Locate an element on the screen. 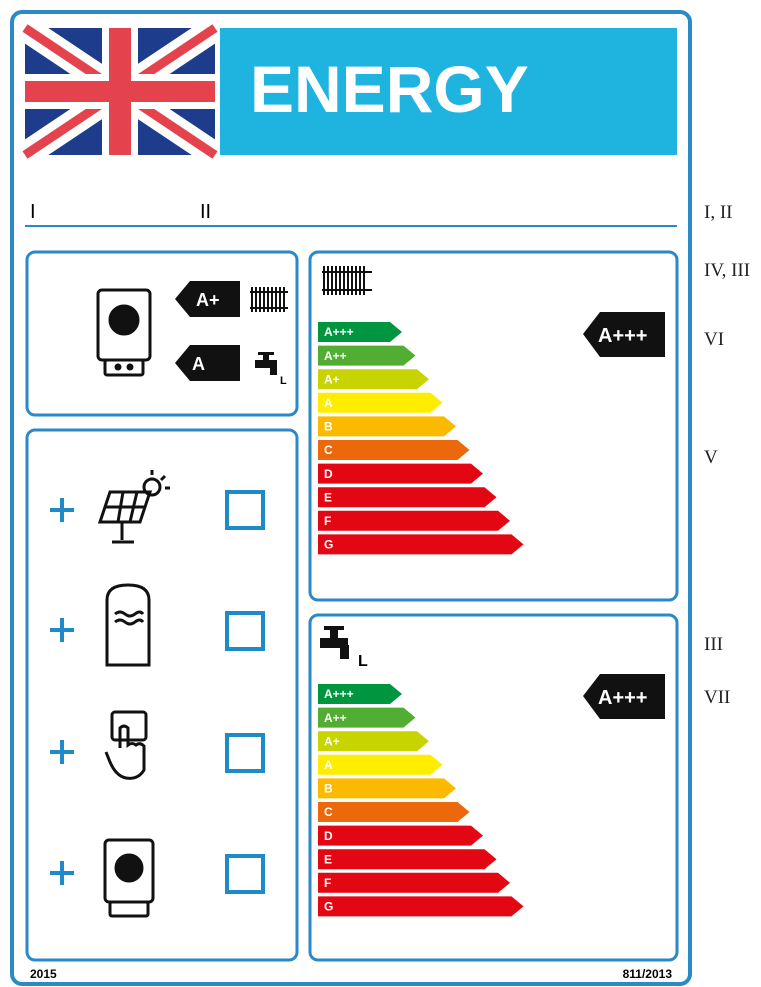 The width and height of the screenshot is (761, 987). field-label: II is located at coordinates (205, 212).